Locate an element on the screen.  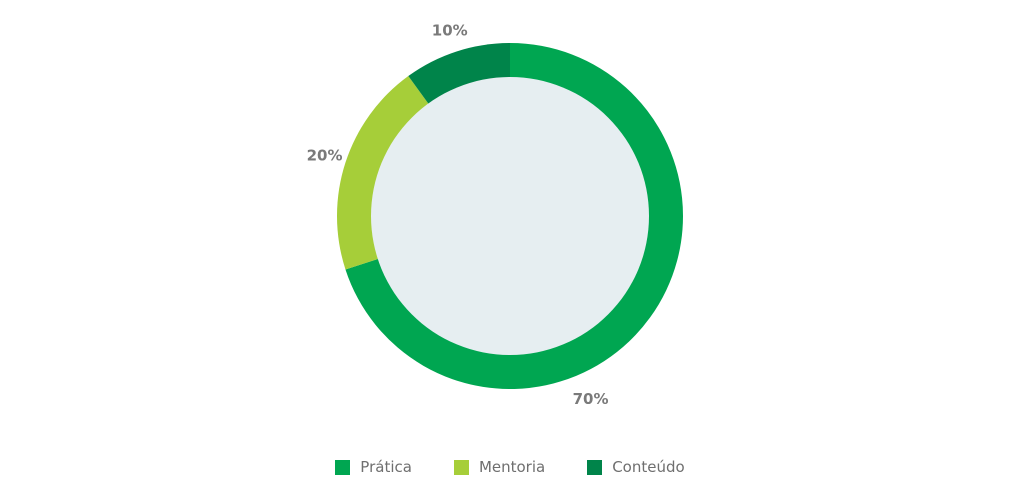
legend-label: Conteúdo is located at coordinates (648, 467).